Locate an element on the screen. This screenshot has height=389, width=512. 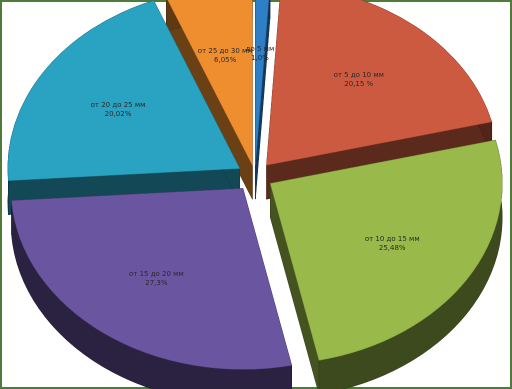
slice-label-5: от 25 до 30 мм is located at coordinates (225, 51).